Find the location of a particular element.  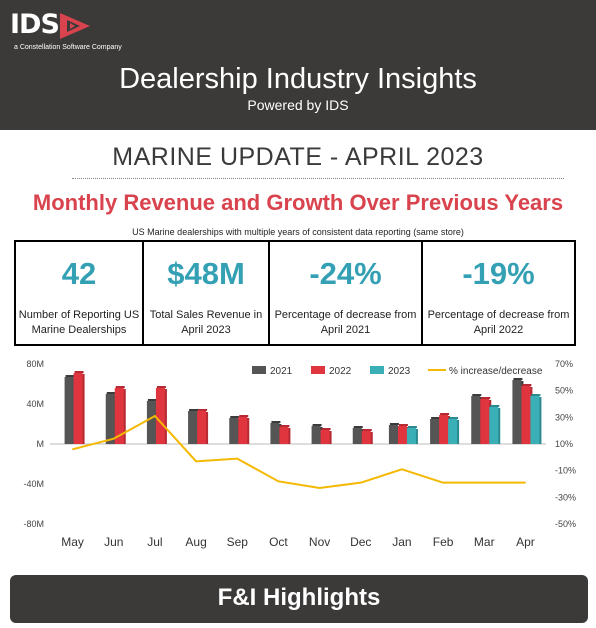

bar-2022-aug is located at coordinates (202, 427).